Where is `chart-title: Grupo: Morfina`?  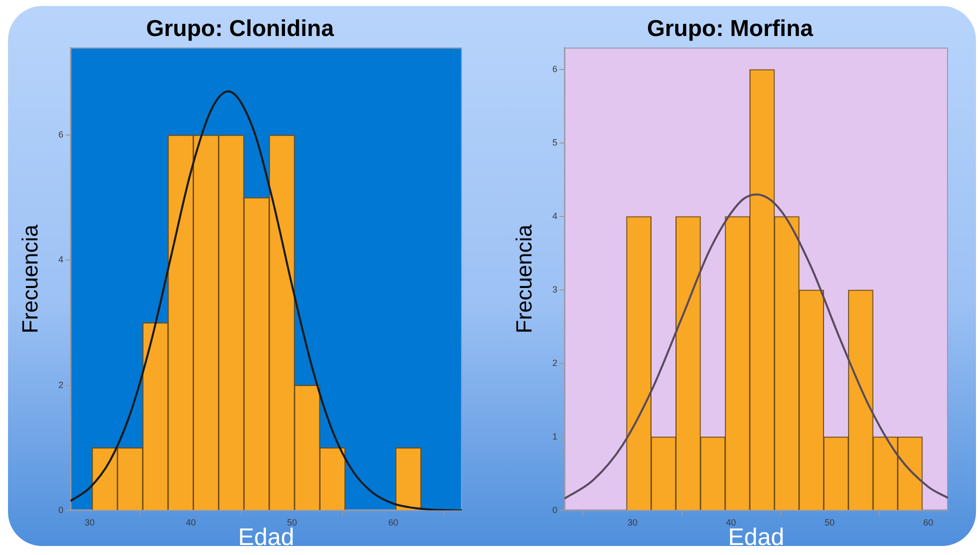
chart-title: Grupo: Morfina is located at coordinates (730, 28).